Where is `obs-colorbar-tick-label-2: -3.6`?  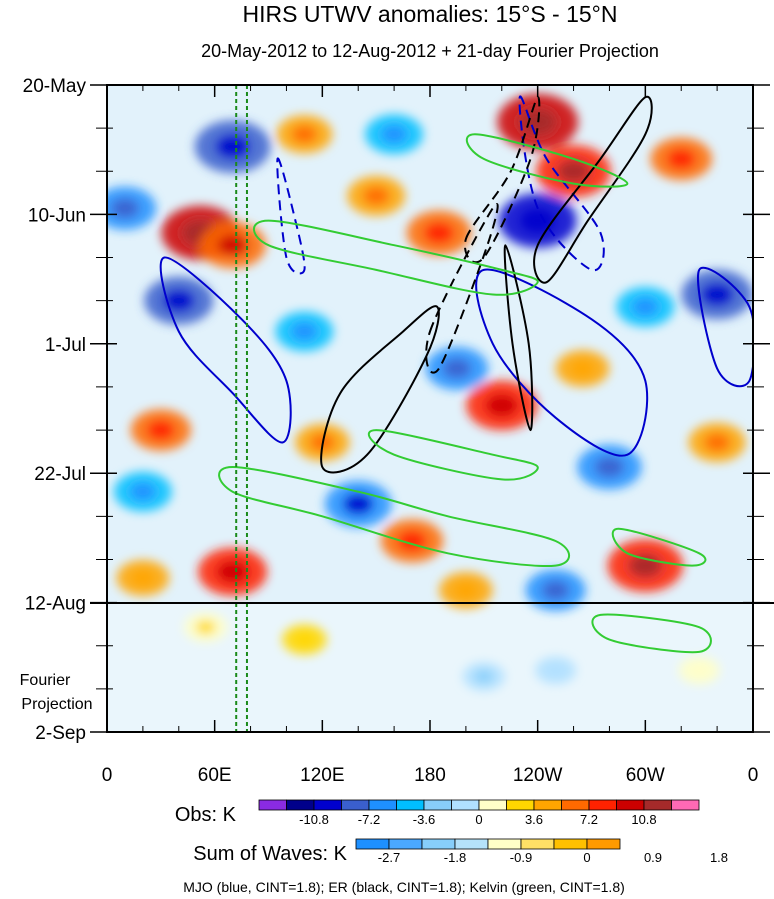 obs-colorbar-tick-label-2: -3.6 is located at coordinates (424, 819).